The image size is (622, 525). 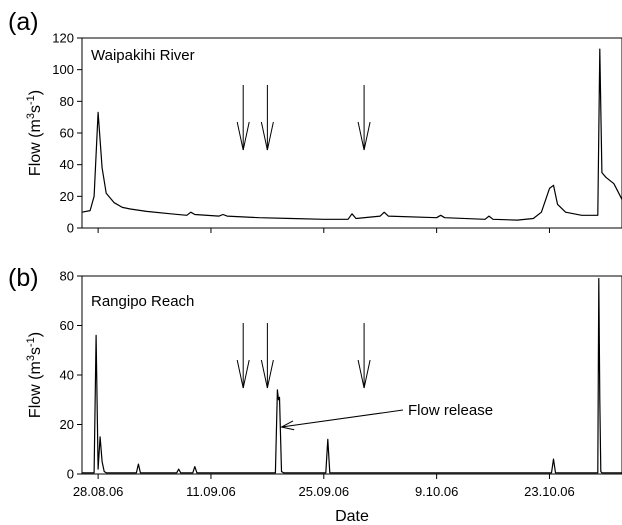 I want to click on panel-b-label: (b), so click(x=23, y=278).